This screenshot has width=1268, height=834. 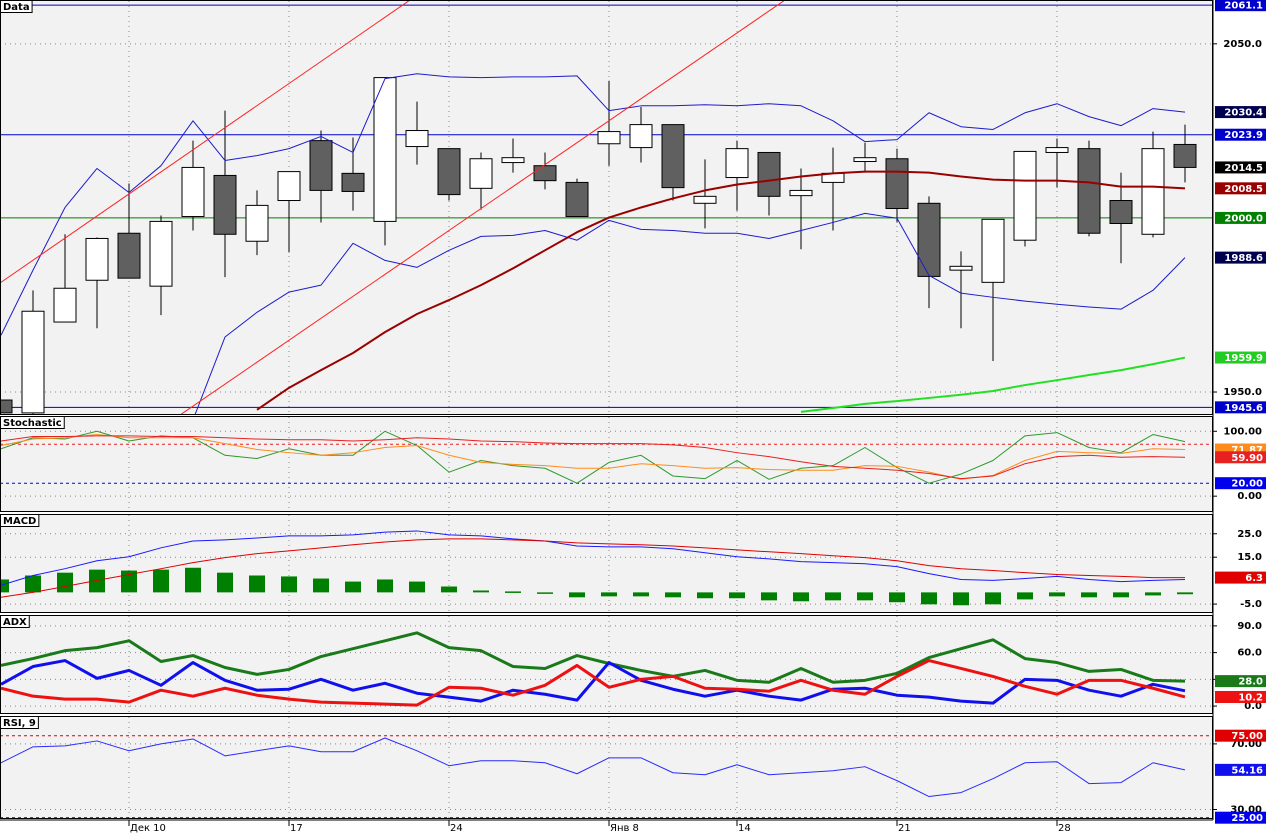 I want to click on panel-title: RSI, 9, so click(x=19, y=723).